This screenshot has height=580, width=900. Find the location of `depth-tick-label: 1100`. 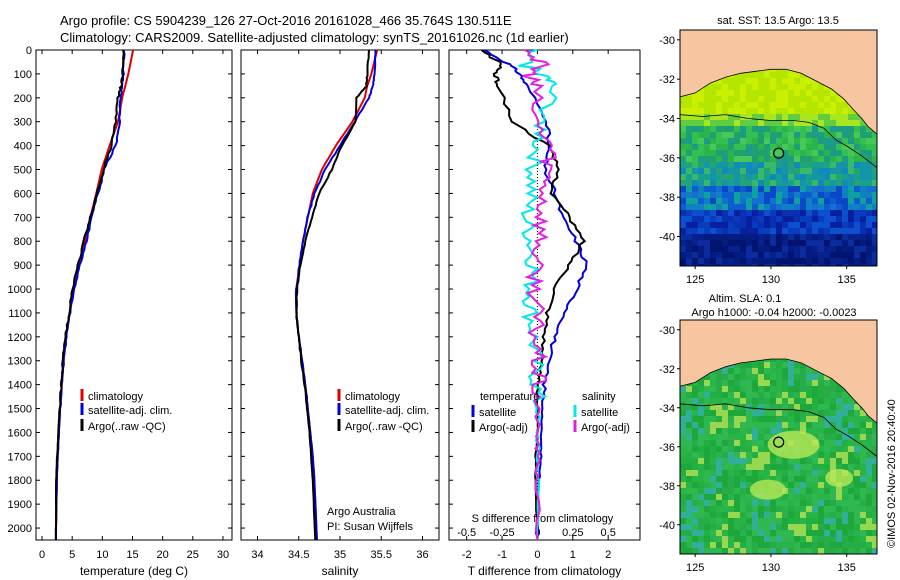

depth-tick-label: 1100 is located at coordinates (20, 314).